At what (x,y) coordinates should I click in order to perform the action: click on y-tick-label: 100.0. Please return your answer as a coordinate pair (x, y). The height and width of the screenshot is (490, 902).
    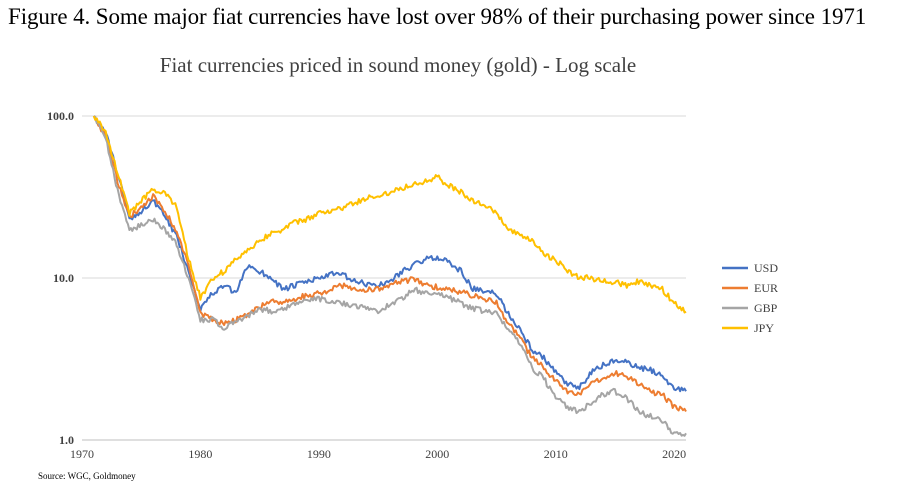
    Looking at the image, I should click on (60, 116).